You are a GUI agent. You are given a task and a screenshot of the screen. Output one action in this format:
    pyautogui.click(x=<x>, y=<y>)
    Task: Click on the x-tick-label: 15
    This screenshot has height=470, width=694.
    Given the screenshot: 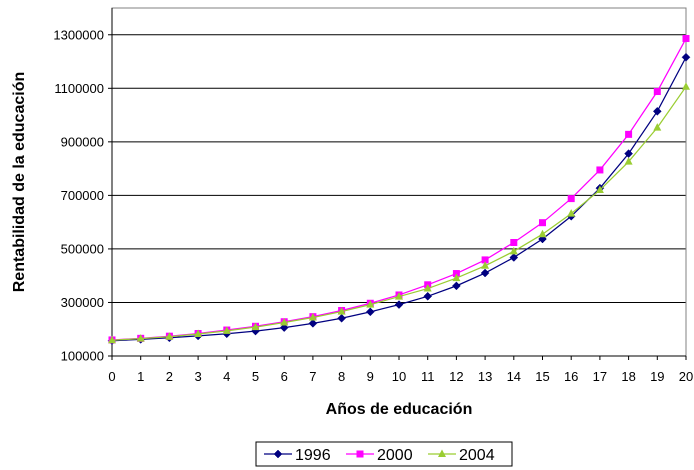 What is the action you would take?
    pyautogui.click(x=542, y=376)
    